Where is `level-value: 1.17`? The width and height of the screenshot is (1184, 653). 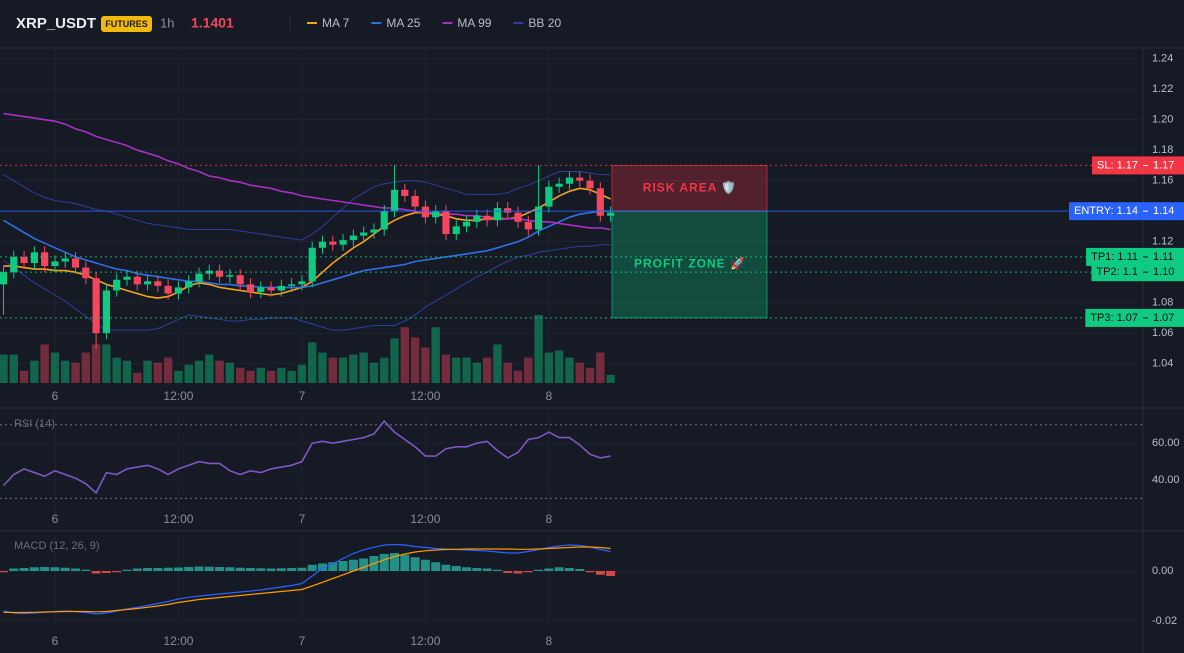
level-value: 1.17 is located at coordinates (1163, 165).